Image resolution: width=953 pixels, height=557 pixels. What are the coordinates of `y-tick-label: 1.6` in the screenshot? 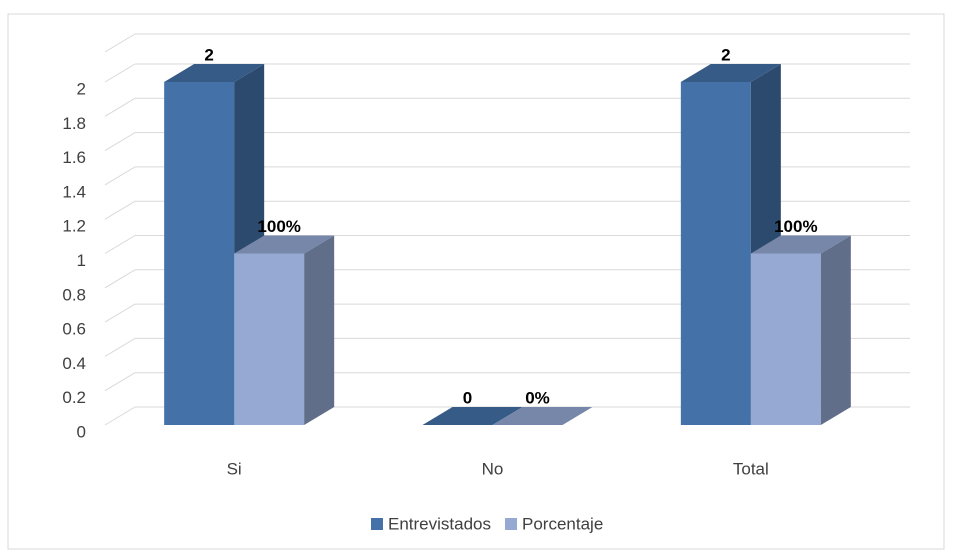 It's located at (74, 157).